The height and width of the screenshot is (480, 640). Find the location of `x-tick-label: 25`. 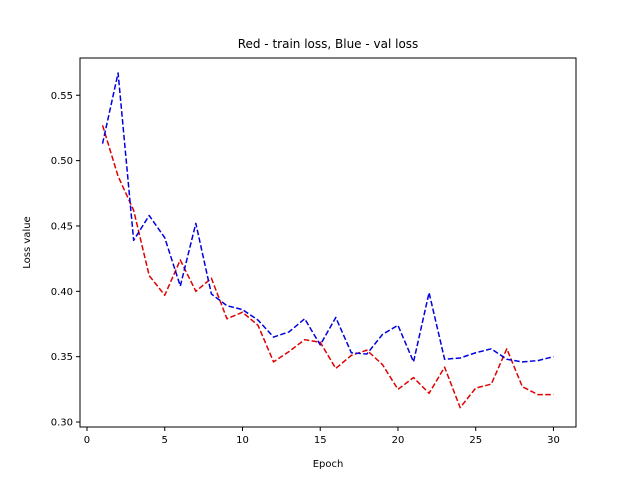

x-tick-label: 25 is located at coordinates (475, 440).